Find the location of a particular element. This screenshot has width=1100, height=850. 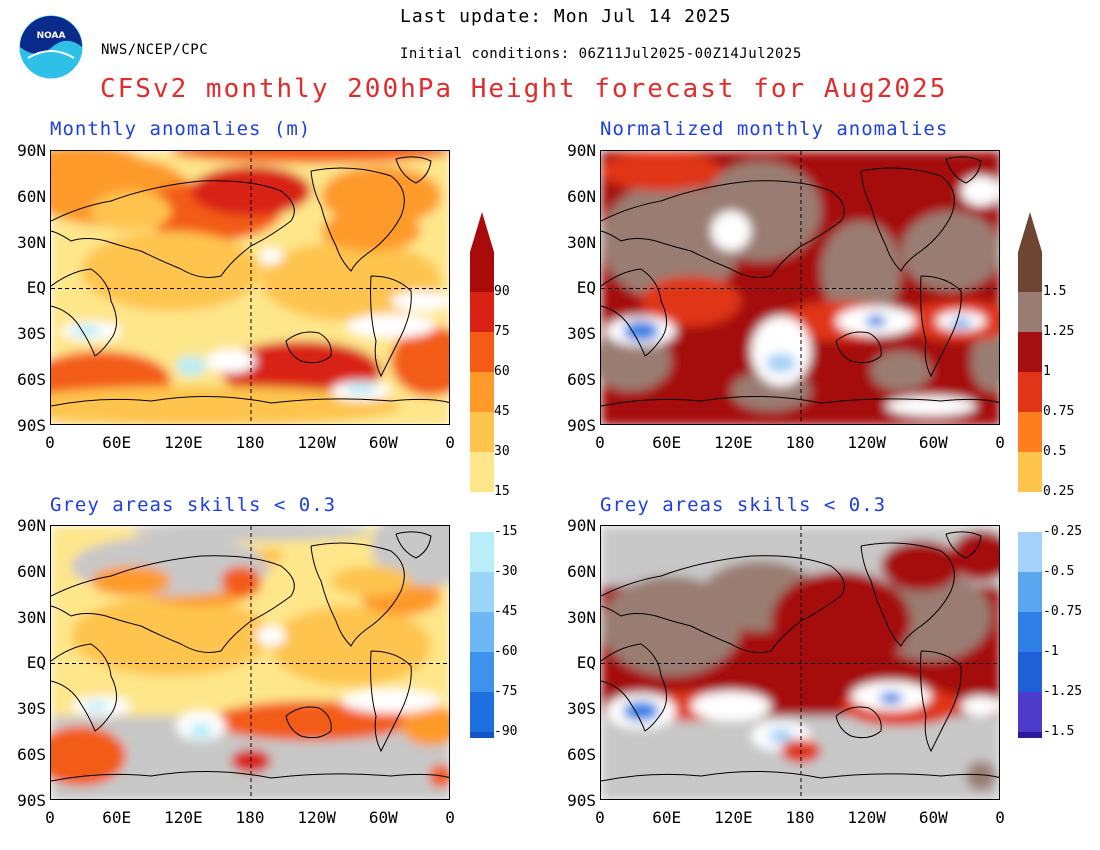

last-update: Last update: Mon Jul 14 2025 is located at coordinates (566, 16).